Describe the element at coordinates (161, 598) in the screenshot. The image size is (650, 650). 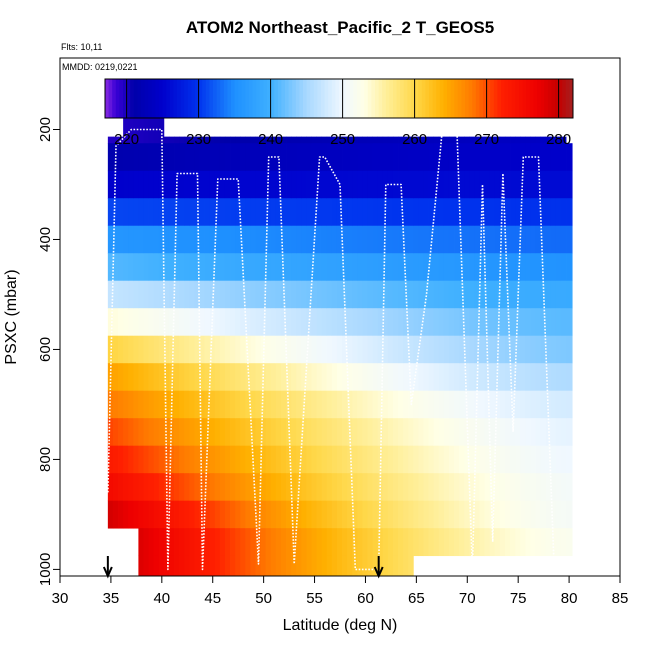
I see `x-tick-label: 40` at that location.